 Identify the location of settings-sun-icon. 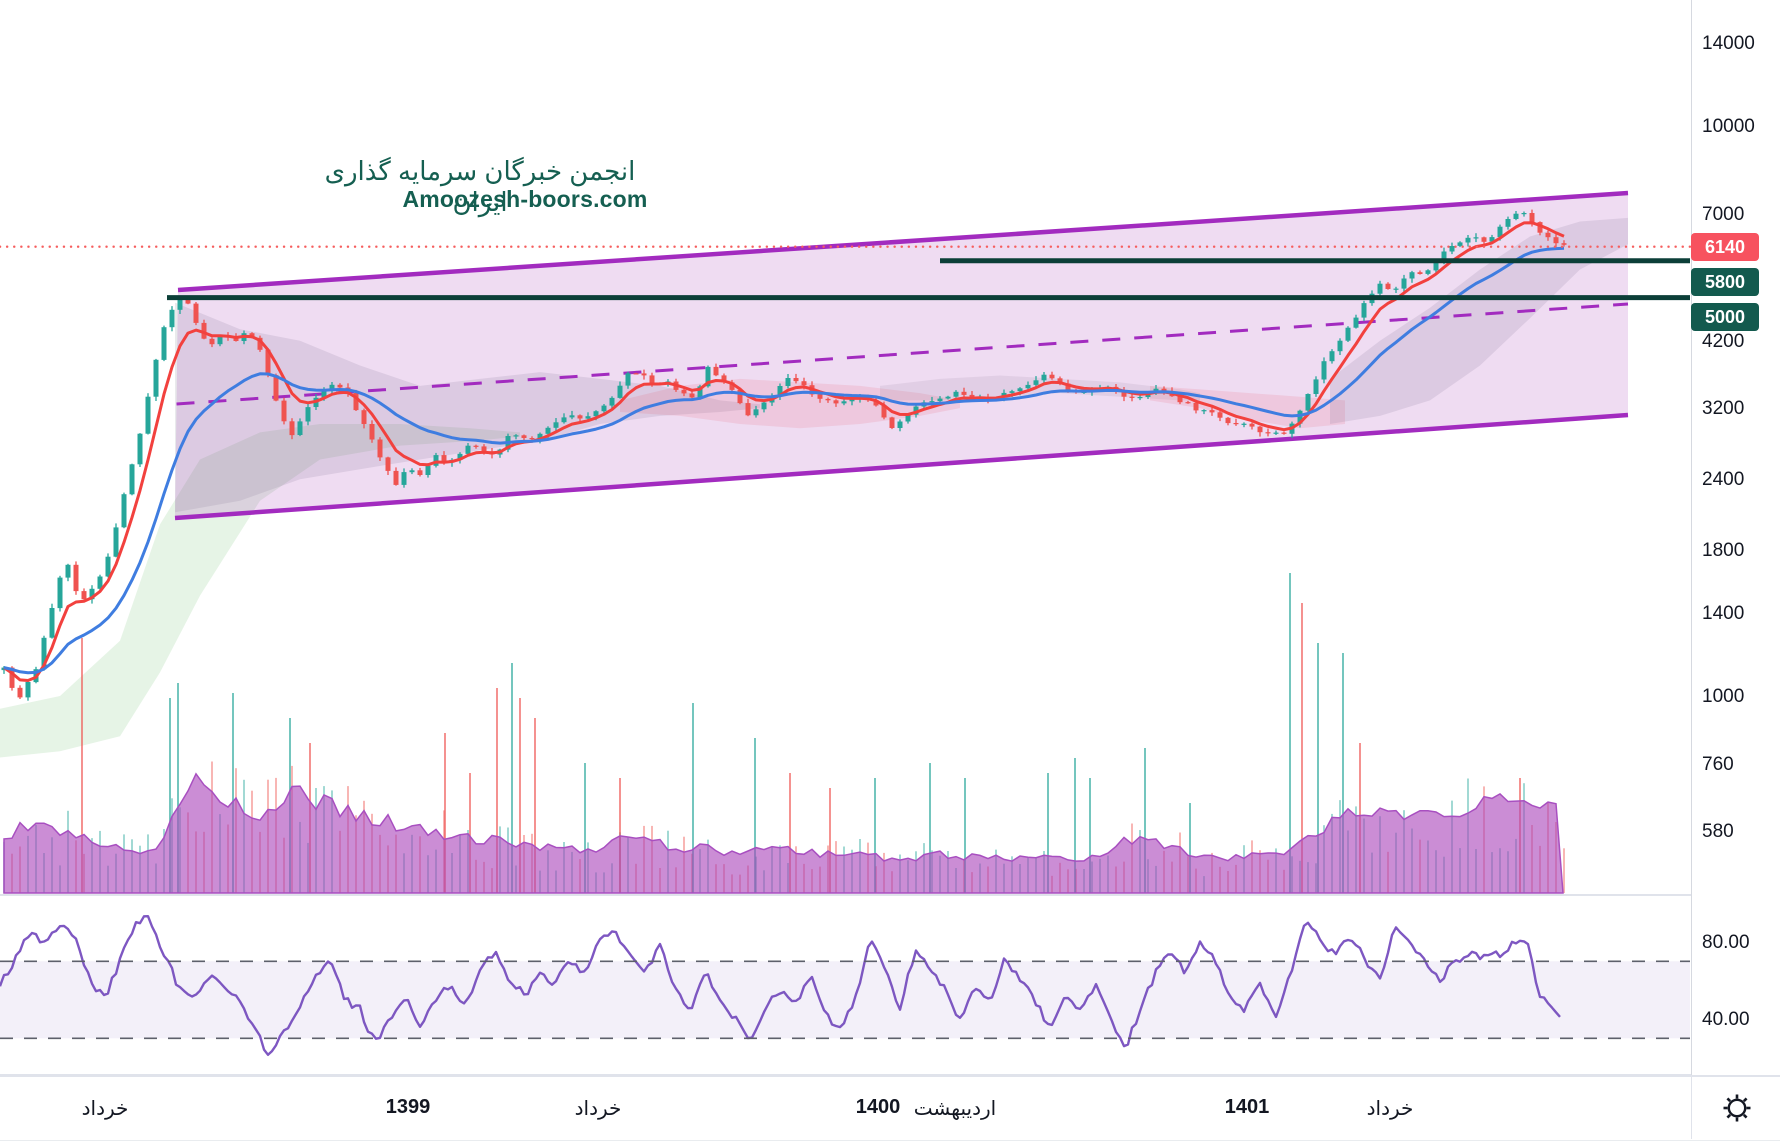
(1737, 1108).